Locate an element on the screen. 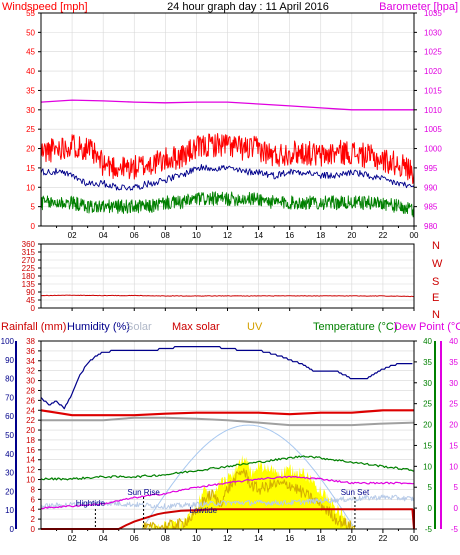  uv-line is located at coordinates (248, 499).